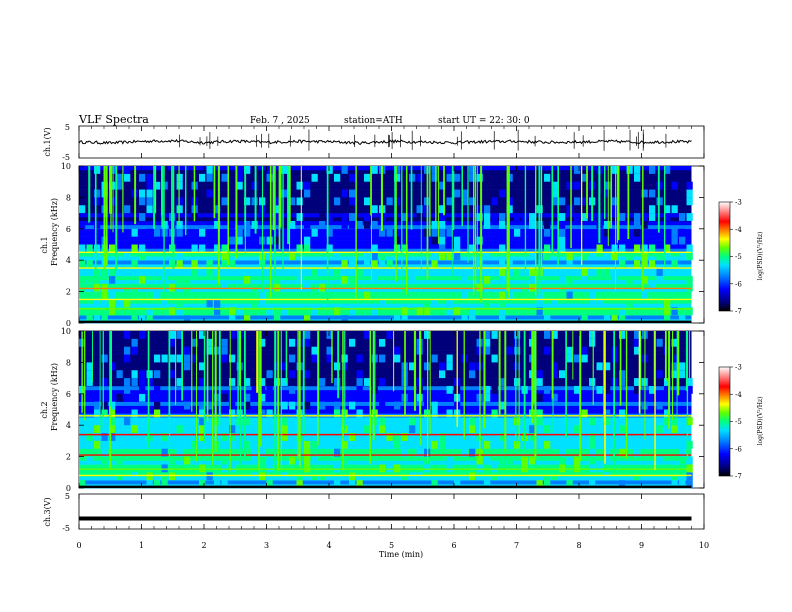  What do you see at coordinates (47, 141) in the screenshot?
I see `ch1-waveform-ylabel: ch.1(V)` at bounding box center [47, 141].